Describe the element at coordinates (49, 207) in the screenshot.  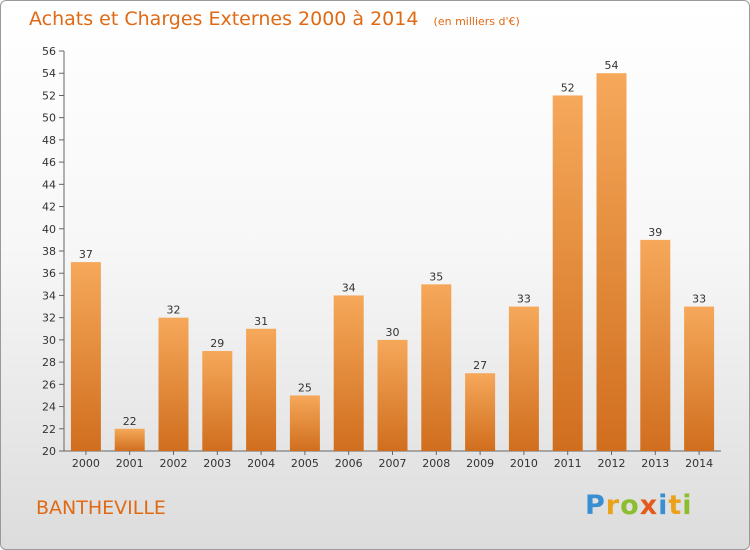
I see `y-tick-label: 42` at that location.